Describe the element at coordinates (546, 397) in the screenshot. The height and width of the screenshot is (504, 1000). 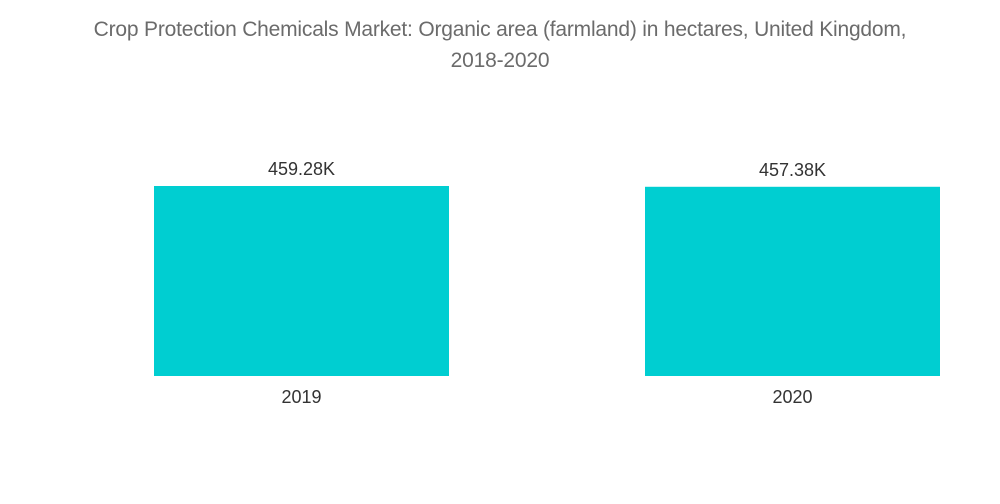
I see `x-axis-ticks: 2019 2020` at that location.